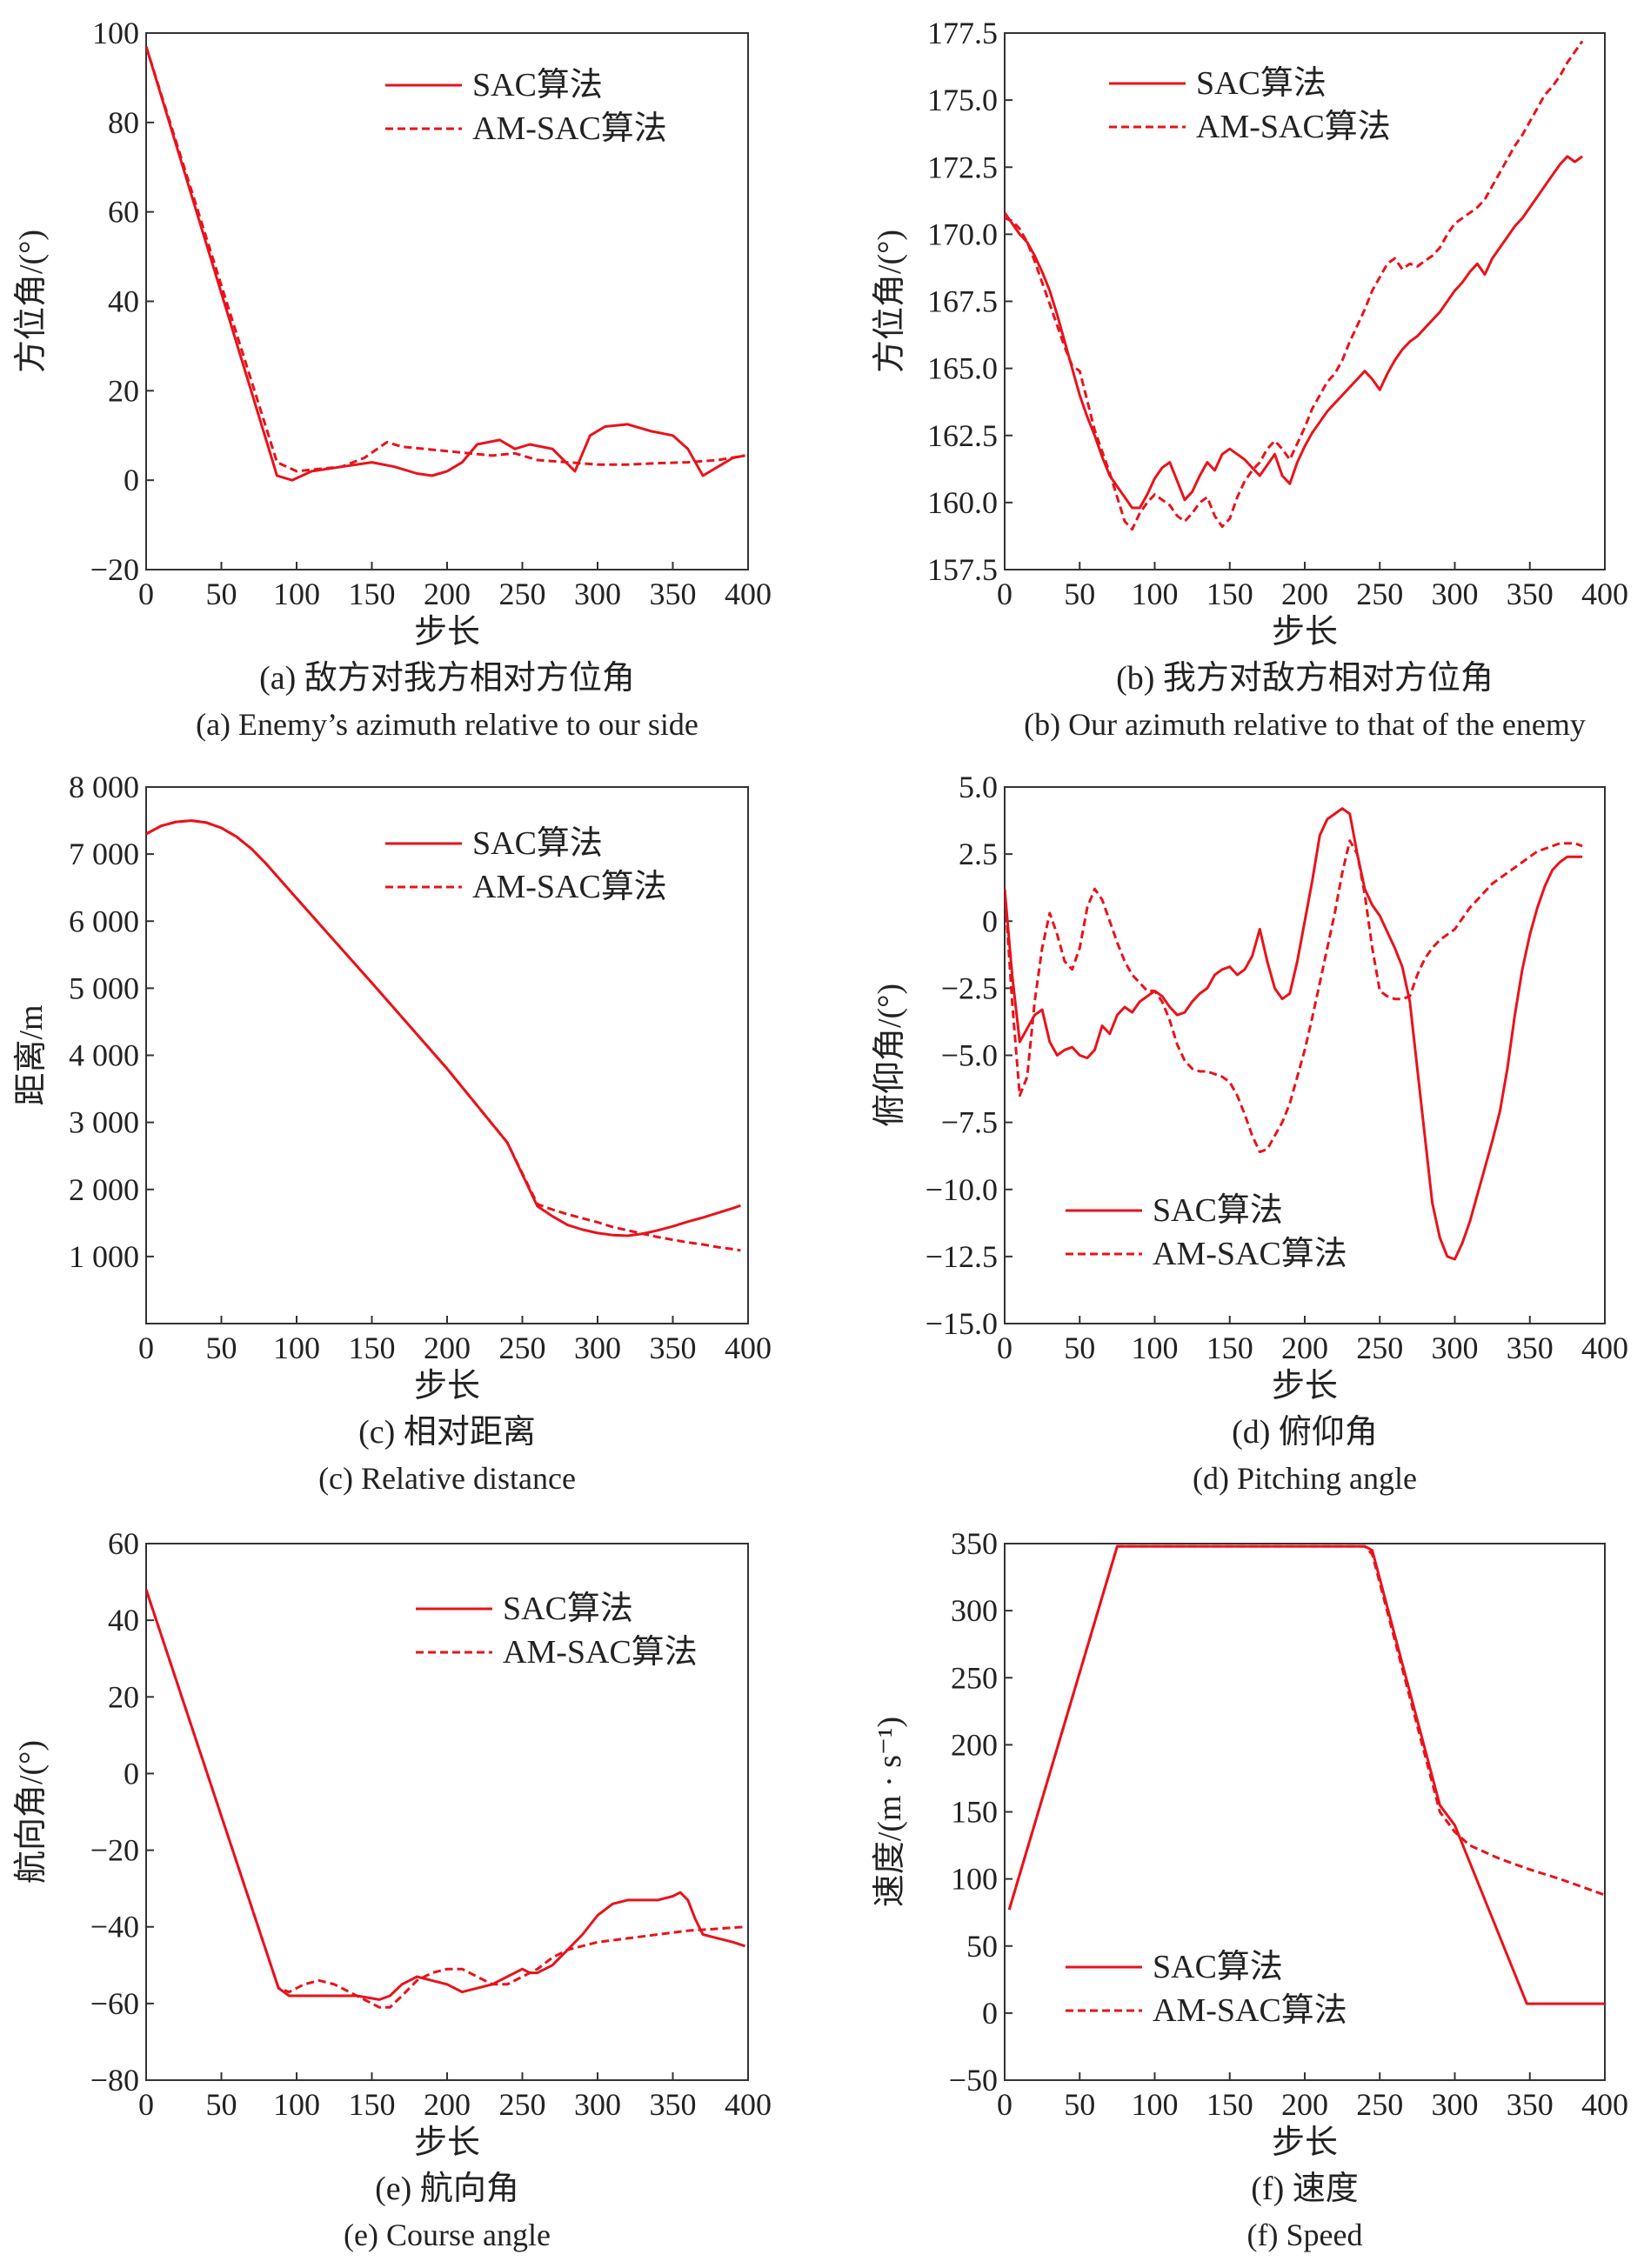 The image size is (1644, 2268). What do you see at coordinates (962, 100) in the screenshot?
I see `y-tick-label: 175.0` at bounding box center [962, 100].